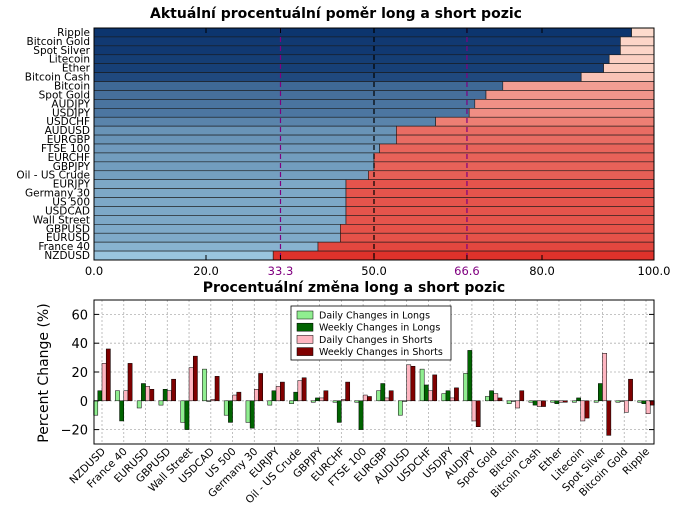  What do you see at coordinates (354, 288) in the screenshot?
I see `chart2-title: Procentuální změna long a short pozic` at bounding box center [354, 288].